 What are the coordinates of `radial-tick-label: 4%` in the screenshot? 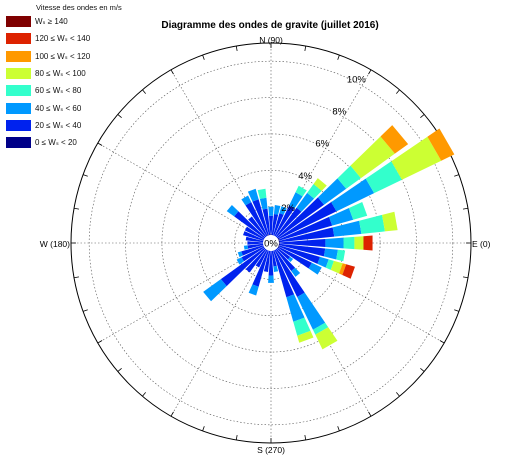 It's located at (305, 176).